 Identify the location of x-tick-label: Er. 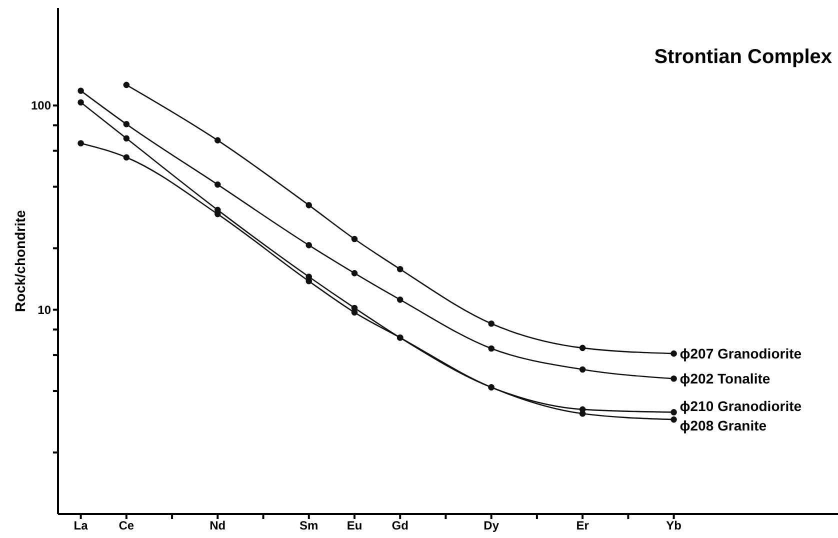
(583, 525).